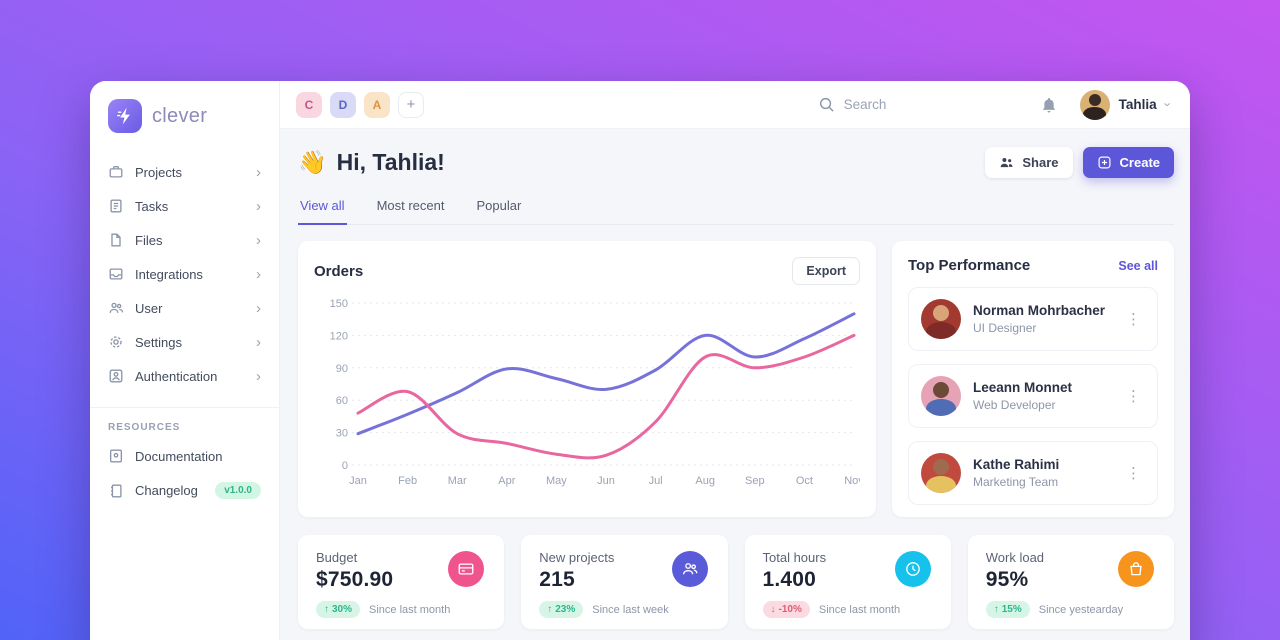 This screenshot has width=1280, height=640. I want to click on stat-value: 95%, so click(1007, 579).